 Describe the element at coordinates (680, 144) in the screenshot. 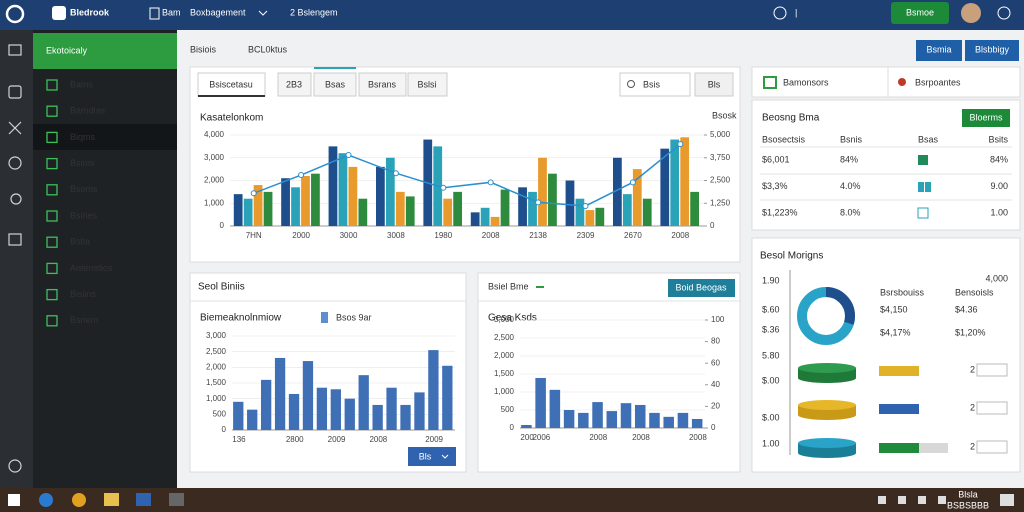

I see `line-point` at that location.